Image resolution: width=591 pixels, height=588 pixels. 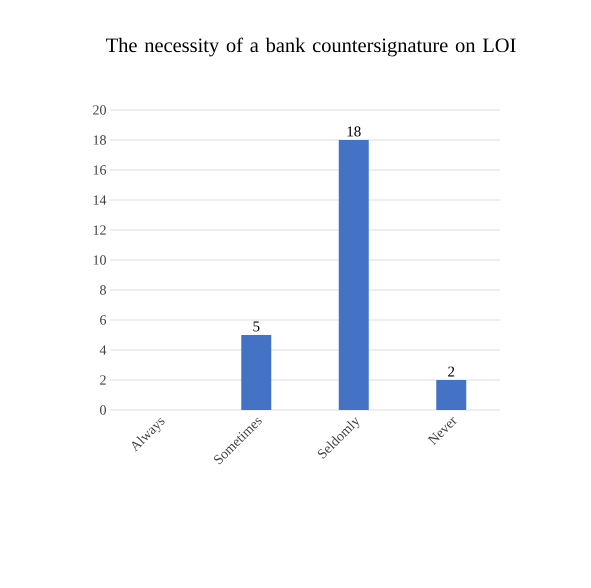 What do you see at coordinates (103, 410) in the screenshot?
I see `y-tick-label: 0` at bounding box center [103, 410].